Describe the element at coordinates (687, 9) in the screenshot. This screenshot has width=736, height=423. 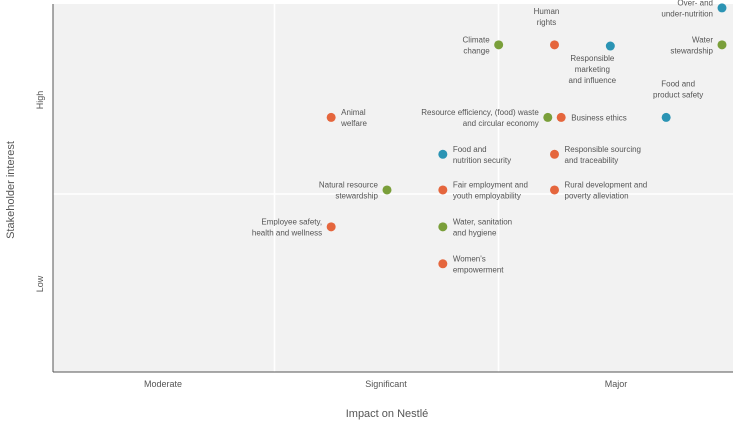
I see `data-point-label: Over- and under-nutrition` at that location.